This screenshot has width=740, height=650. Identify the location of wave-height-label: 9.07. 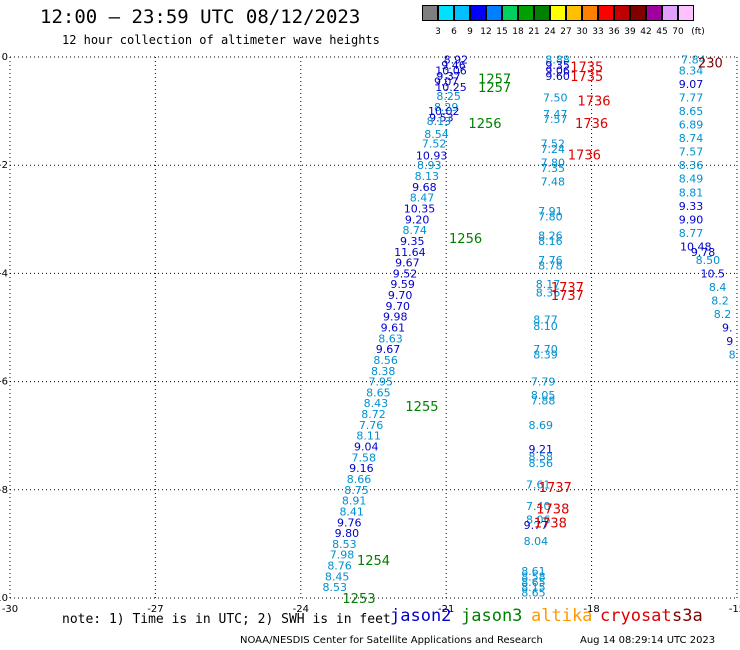
(691, 84).